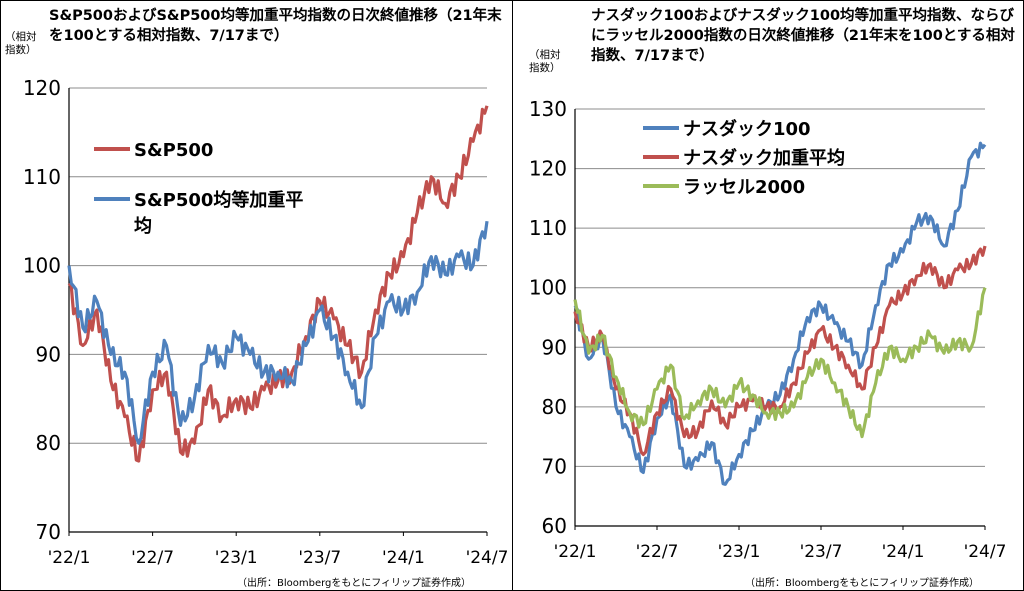 Image resolution: width=1024 pixels, height=591 pixels. I want to click on left-y-tick-label: 90, so click(48, 354).